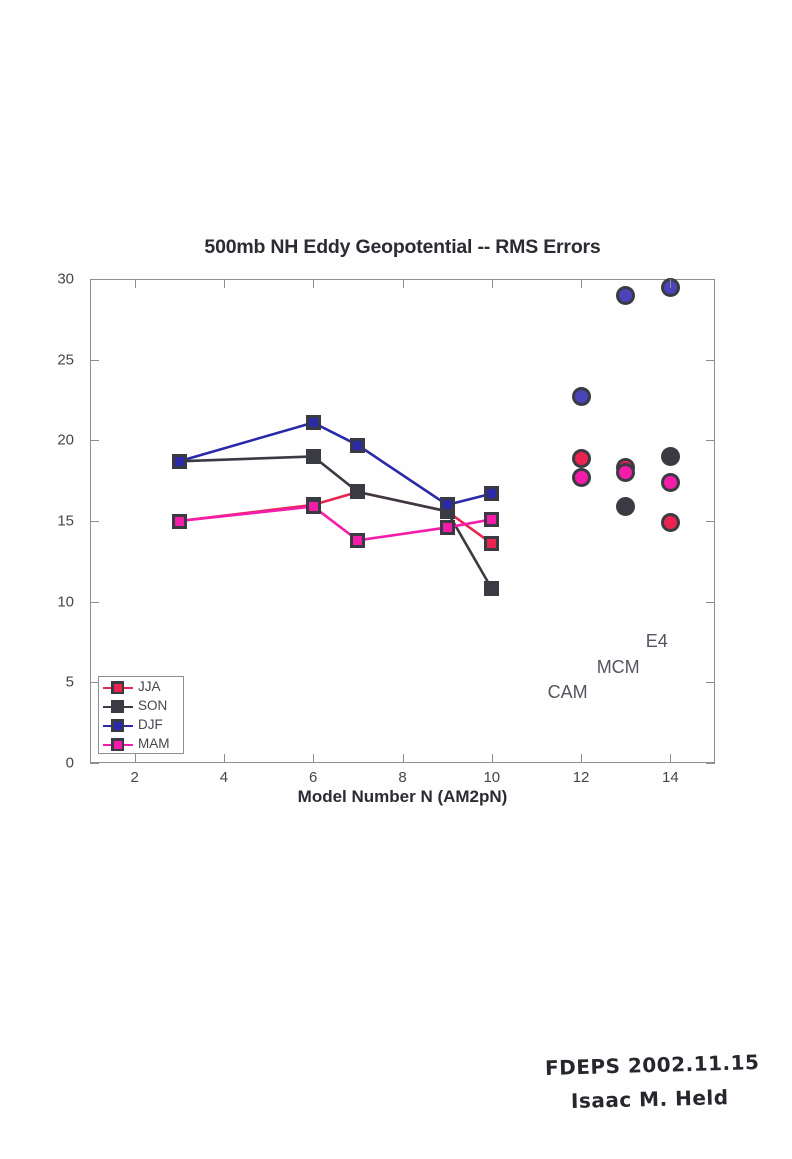 This screenshot has height=1159, width=792. What do you see at coordinates (358, 445) in the screenshot?
I see `marker-djf-n7` at bounding box center [358, 445].